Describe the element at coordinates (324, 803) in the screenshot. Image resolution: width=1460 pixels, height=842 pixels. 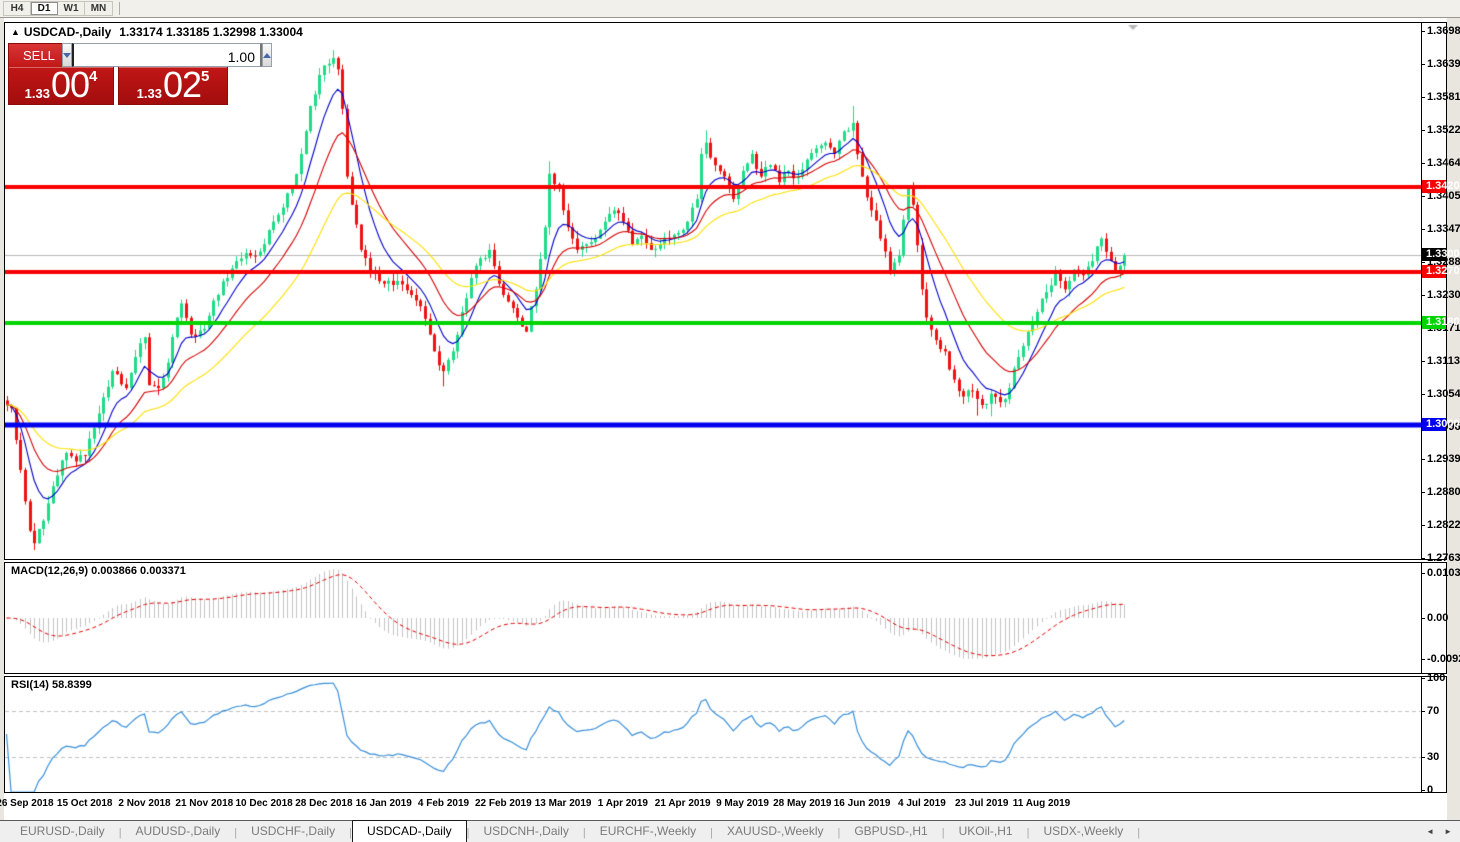
I see `x-axis-date-label: 28 Dec 2018` at that location.